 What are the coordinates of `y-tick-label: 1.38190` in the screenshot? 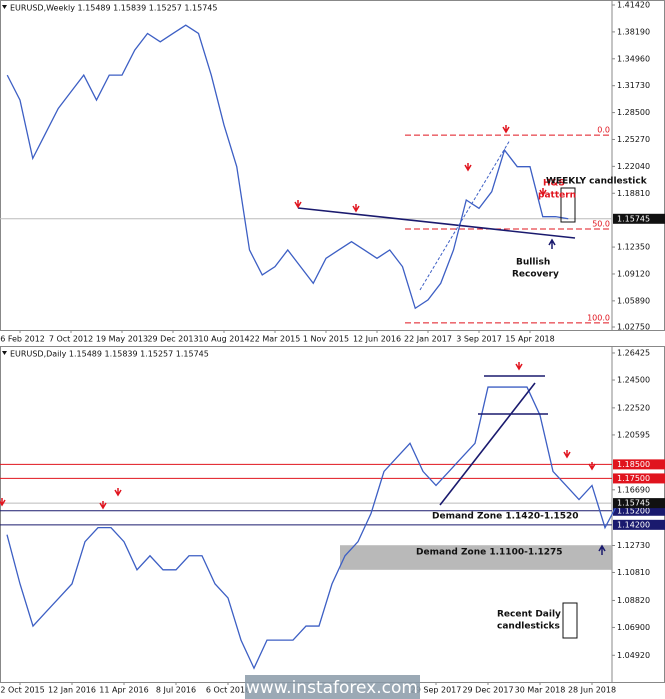 It's located at (633, 31).